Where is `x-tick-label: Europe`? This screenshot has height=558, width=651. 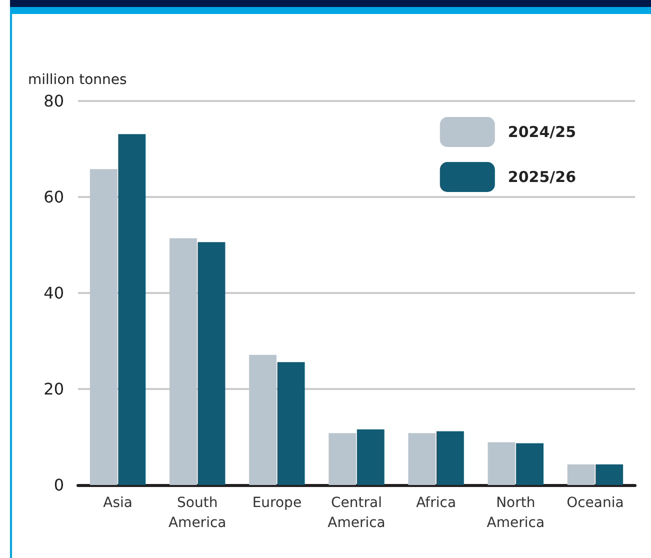 x-tick-label: Europe is located at coordinates (277, 503).